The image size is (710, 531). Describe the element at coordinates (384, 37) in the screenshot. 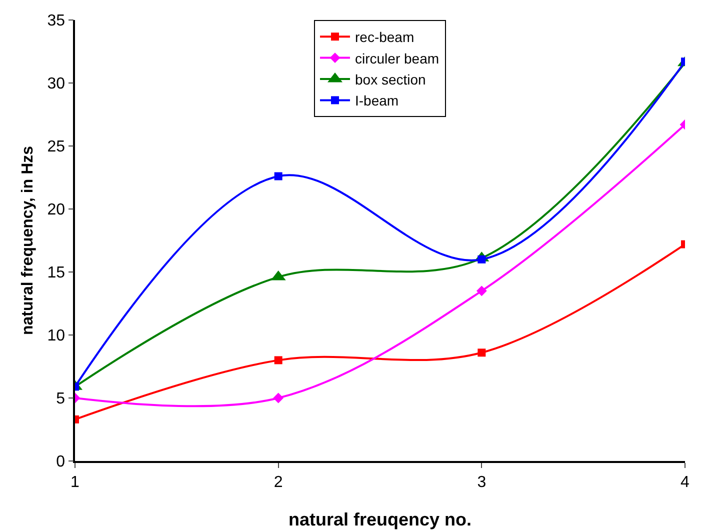

I see `legend-label: rec-beam` at that location.